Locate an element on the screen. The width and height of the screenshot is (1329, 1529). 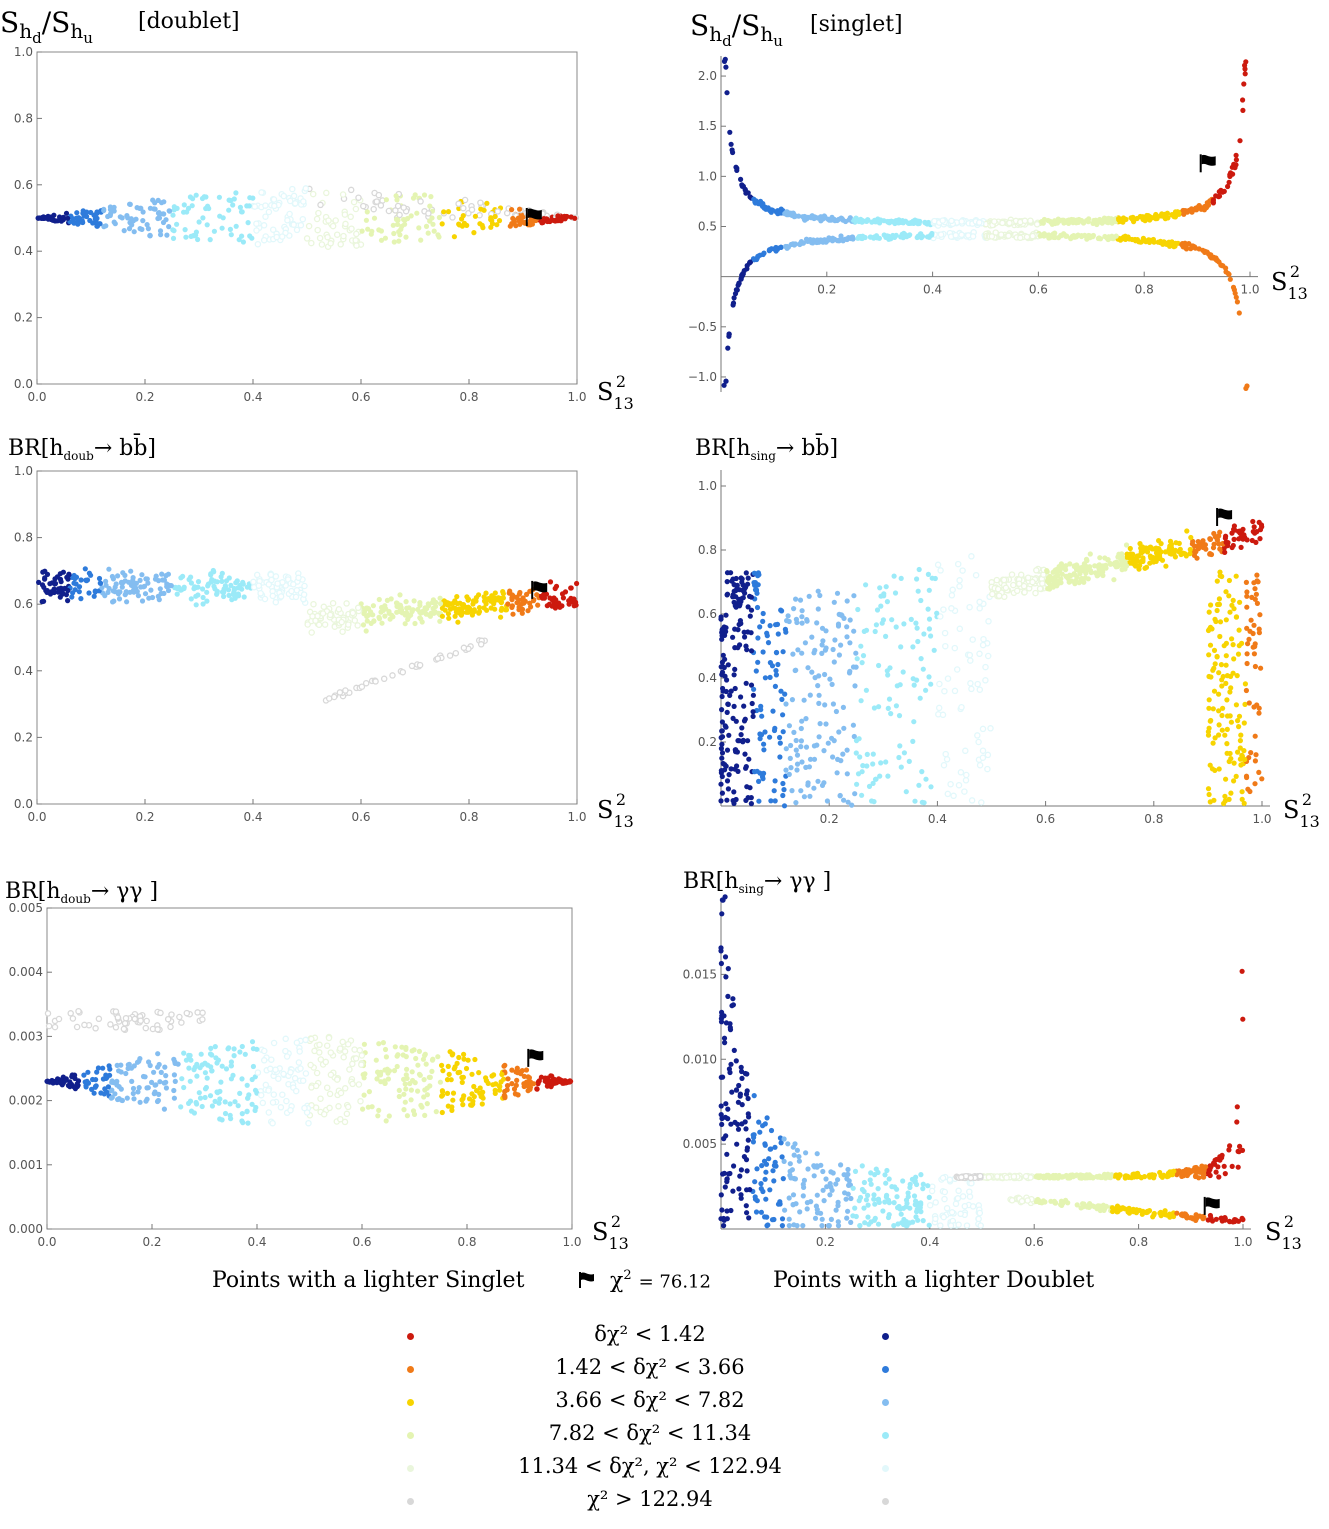
y-tick-label: 0.005 is located at coordinates (700, 1144).